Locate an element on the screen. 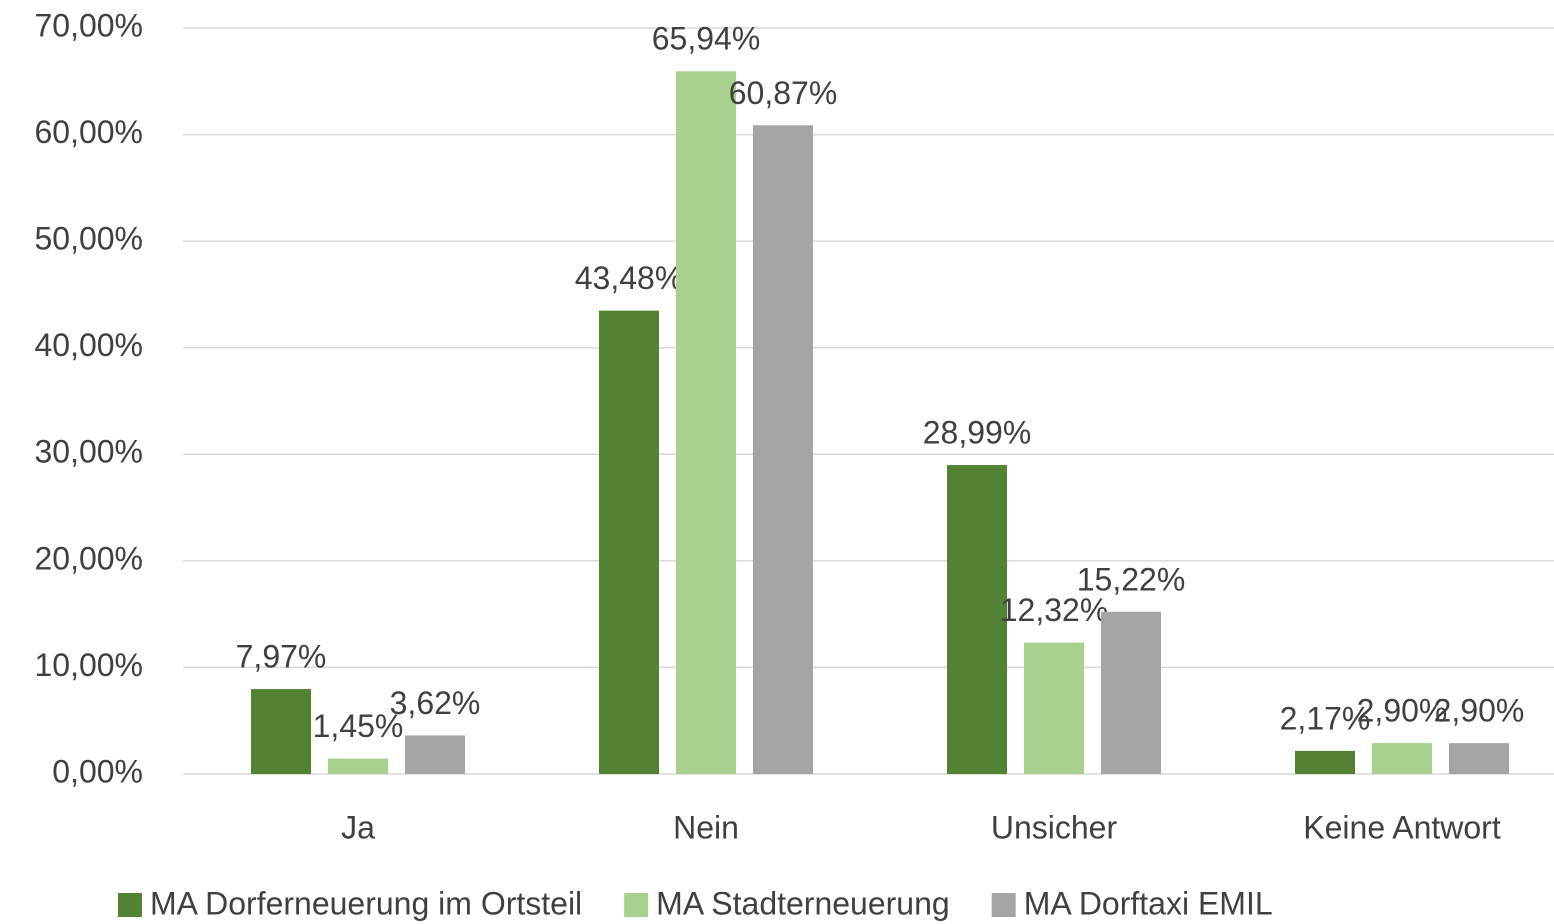  x-tick-label: Keine Antwort is located at coordinates (1402, 827).